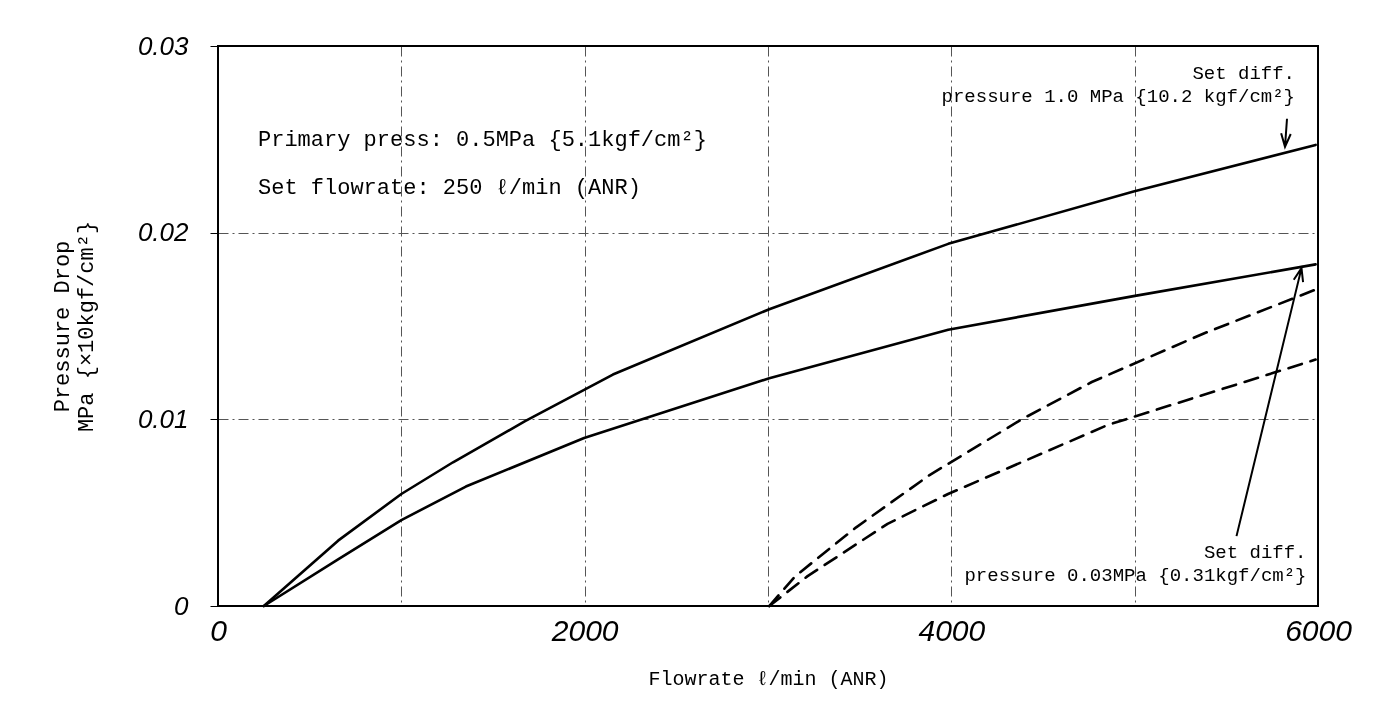  What do you see at coordinates (1135, 565) in the screenshot?
I see `annotation: Set diff. pressure 0.03MPa {0.31kgf/cm²}` at bounding box center [1135, 565].